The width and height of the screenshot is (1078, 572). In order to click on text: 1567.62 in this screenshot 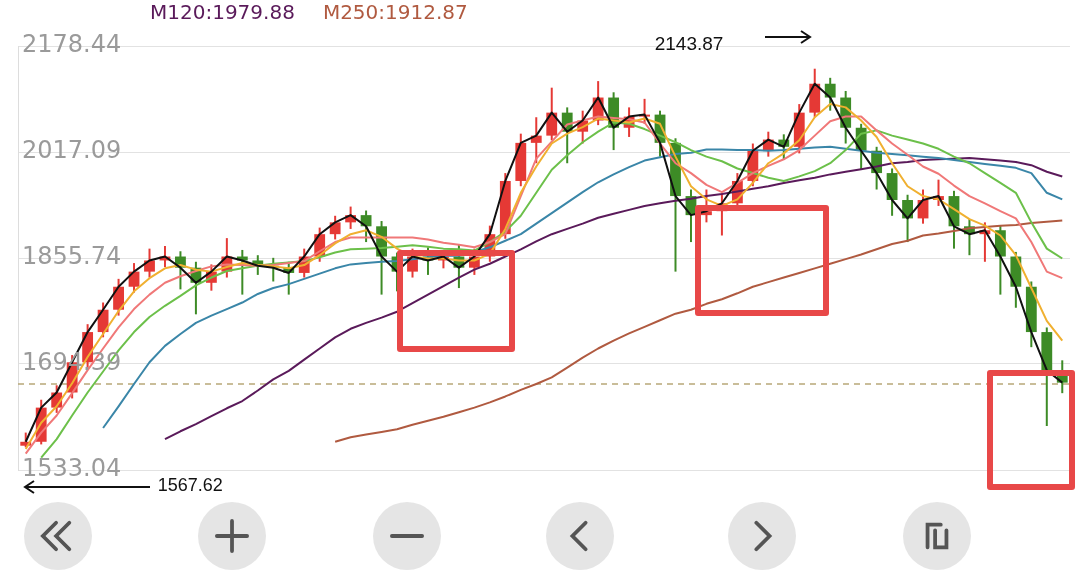, I will do `click(190, 485)`.